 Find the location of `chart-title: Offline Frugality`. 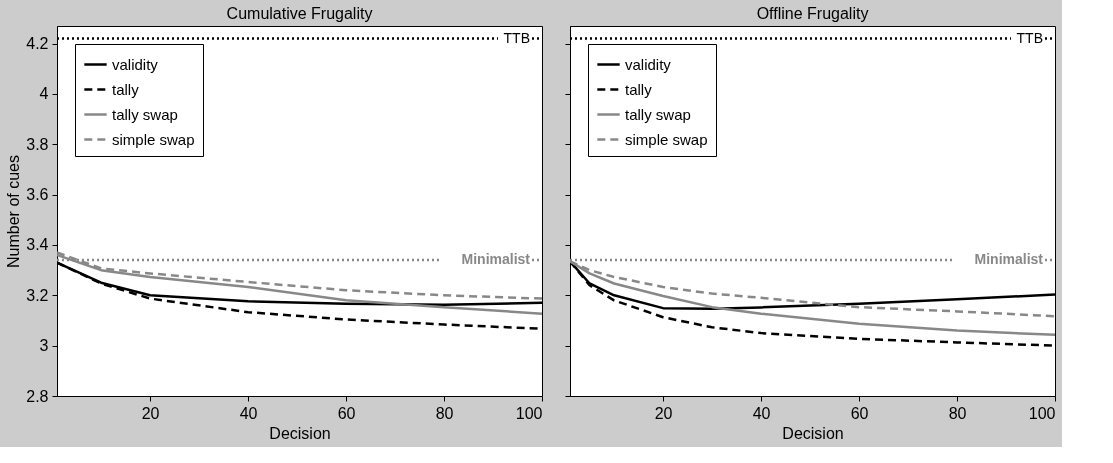

chart-title: Offline Frugality is located at coordinates (812, 13).